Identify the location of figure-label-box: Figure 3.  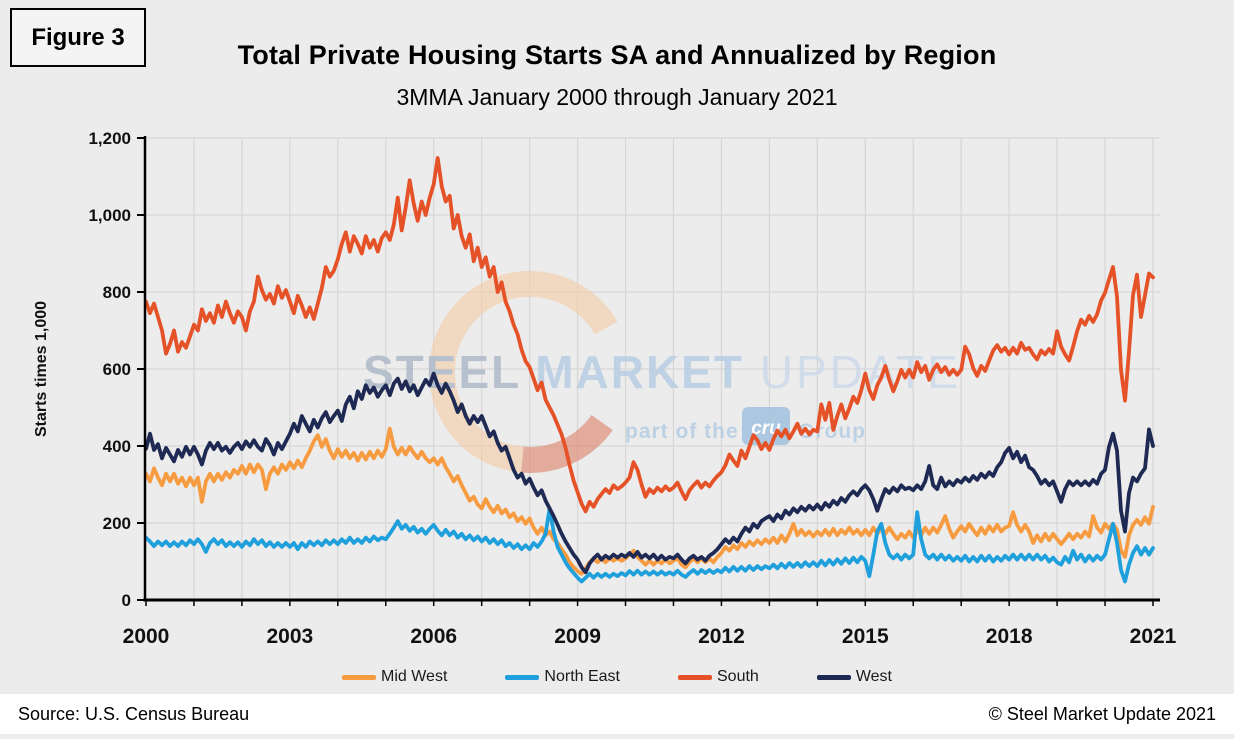
(78, 37).